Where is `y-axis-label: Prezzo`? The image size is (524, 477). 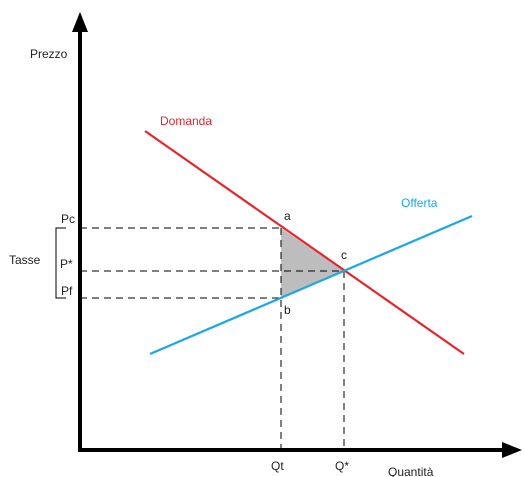
y-axis-label: Prezzo is located at coordinates (49, 54).